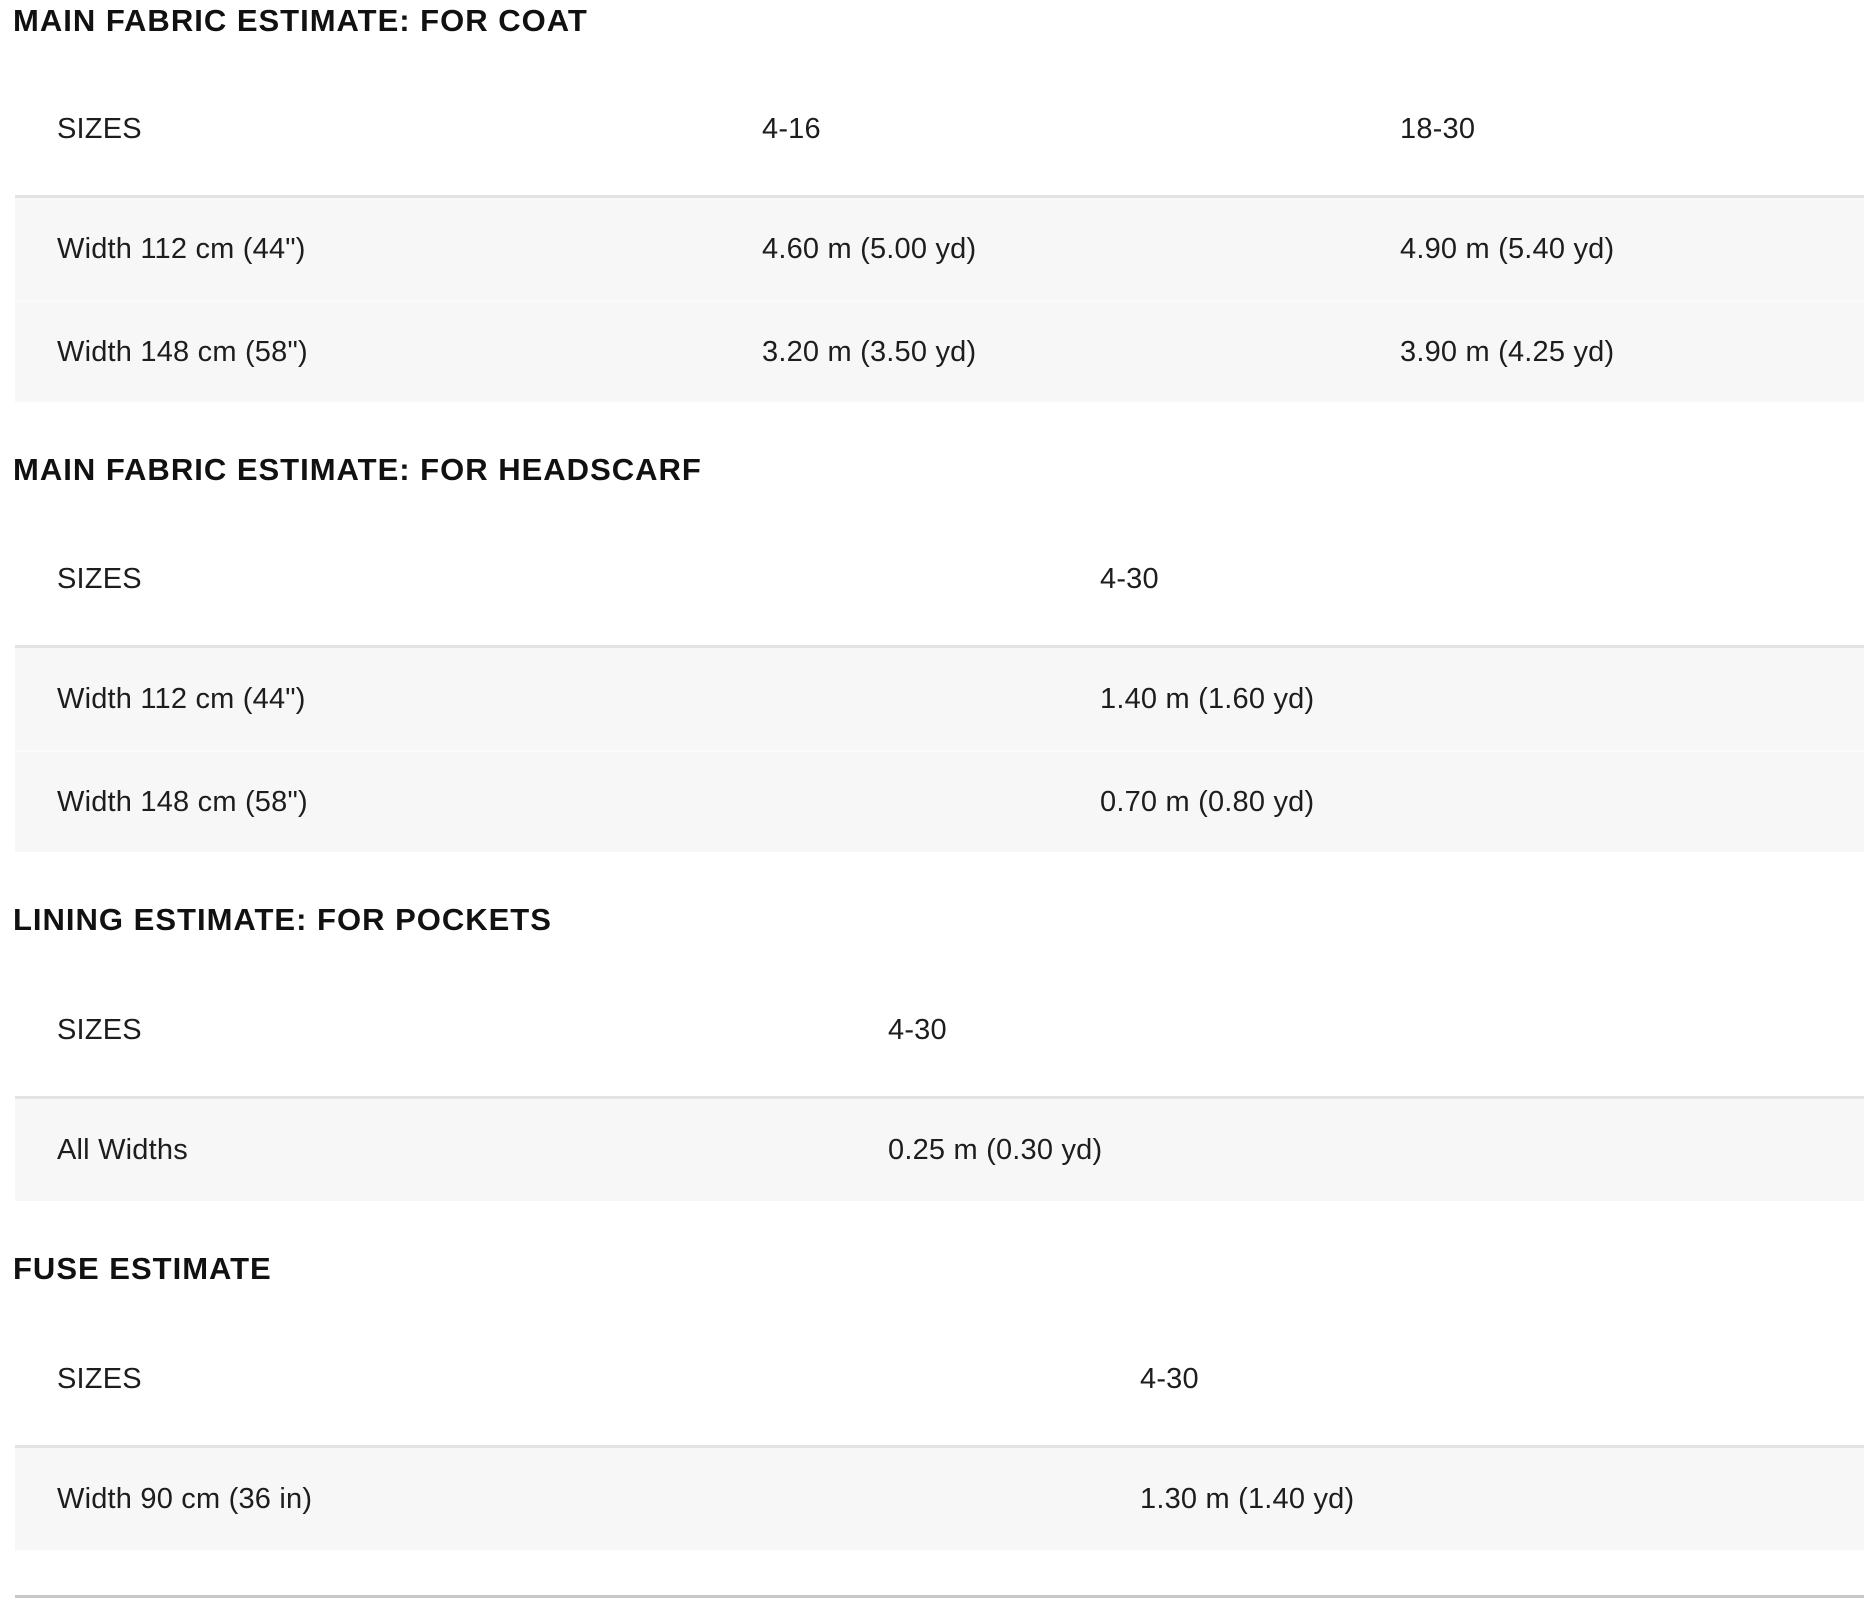 This screenshot has width=1864, height=1616. I want to click on row-value: 4.60 m (5.00 yd), so click(869, 248).